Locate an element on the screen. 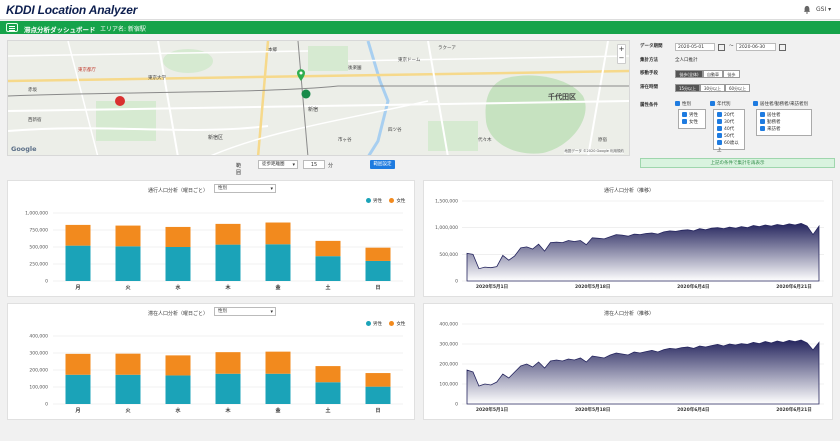 This screenshot has width=840, height=441. stay-option-30: 30分以上 is located at coordinates (712, 88).